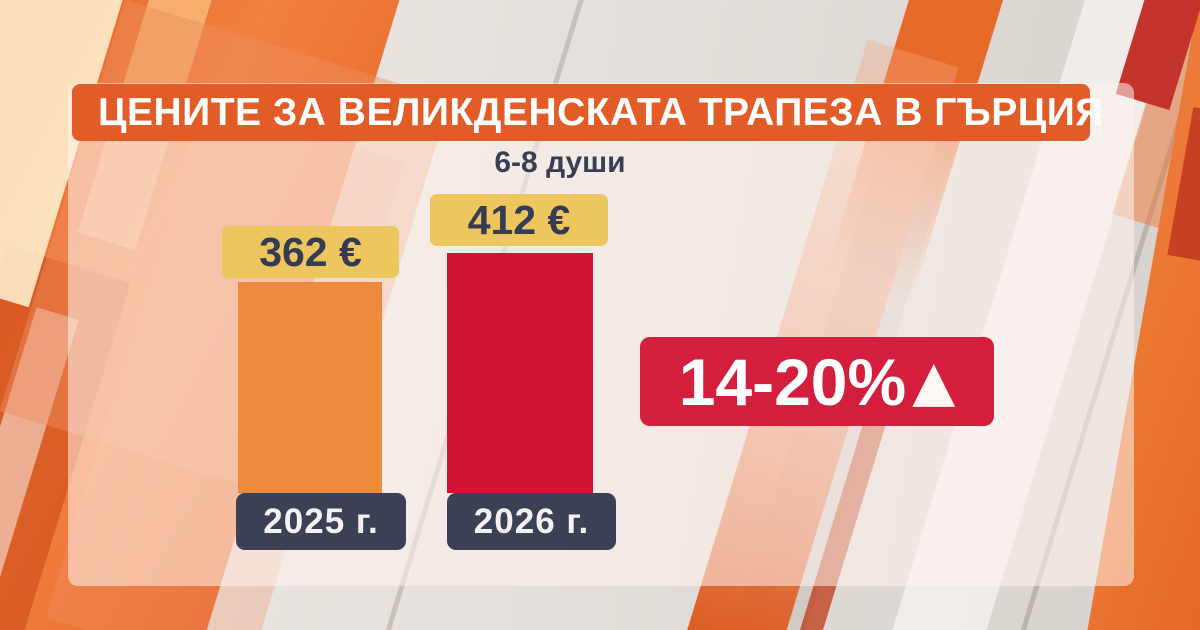 The width and height of the screenshot is (1200, 630). What do you see at coordinates (310, 387) in the screenshot?
I see `bar-2025` at bounding box center [310, 387].